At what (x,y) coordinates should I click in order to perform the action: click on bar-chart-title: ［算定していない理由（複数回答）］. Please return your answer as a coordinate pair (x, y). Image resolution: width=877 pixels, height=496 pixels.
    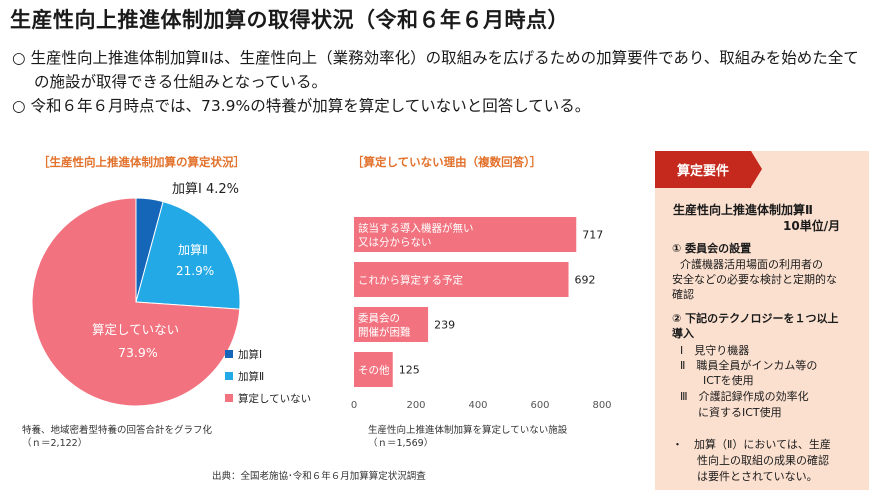
    Looking at the image, I should click on (447, 162).